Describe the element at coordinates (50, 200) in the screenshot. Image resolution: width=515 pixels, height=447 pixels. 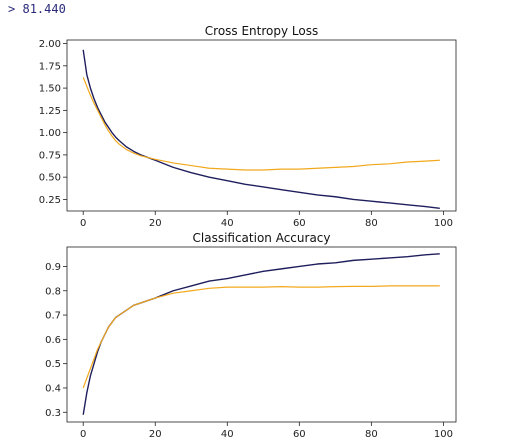
I see `y-tick-label: 0.25` at that location.